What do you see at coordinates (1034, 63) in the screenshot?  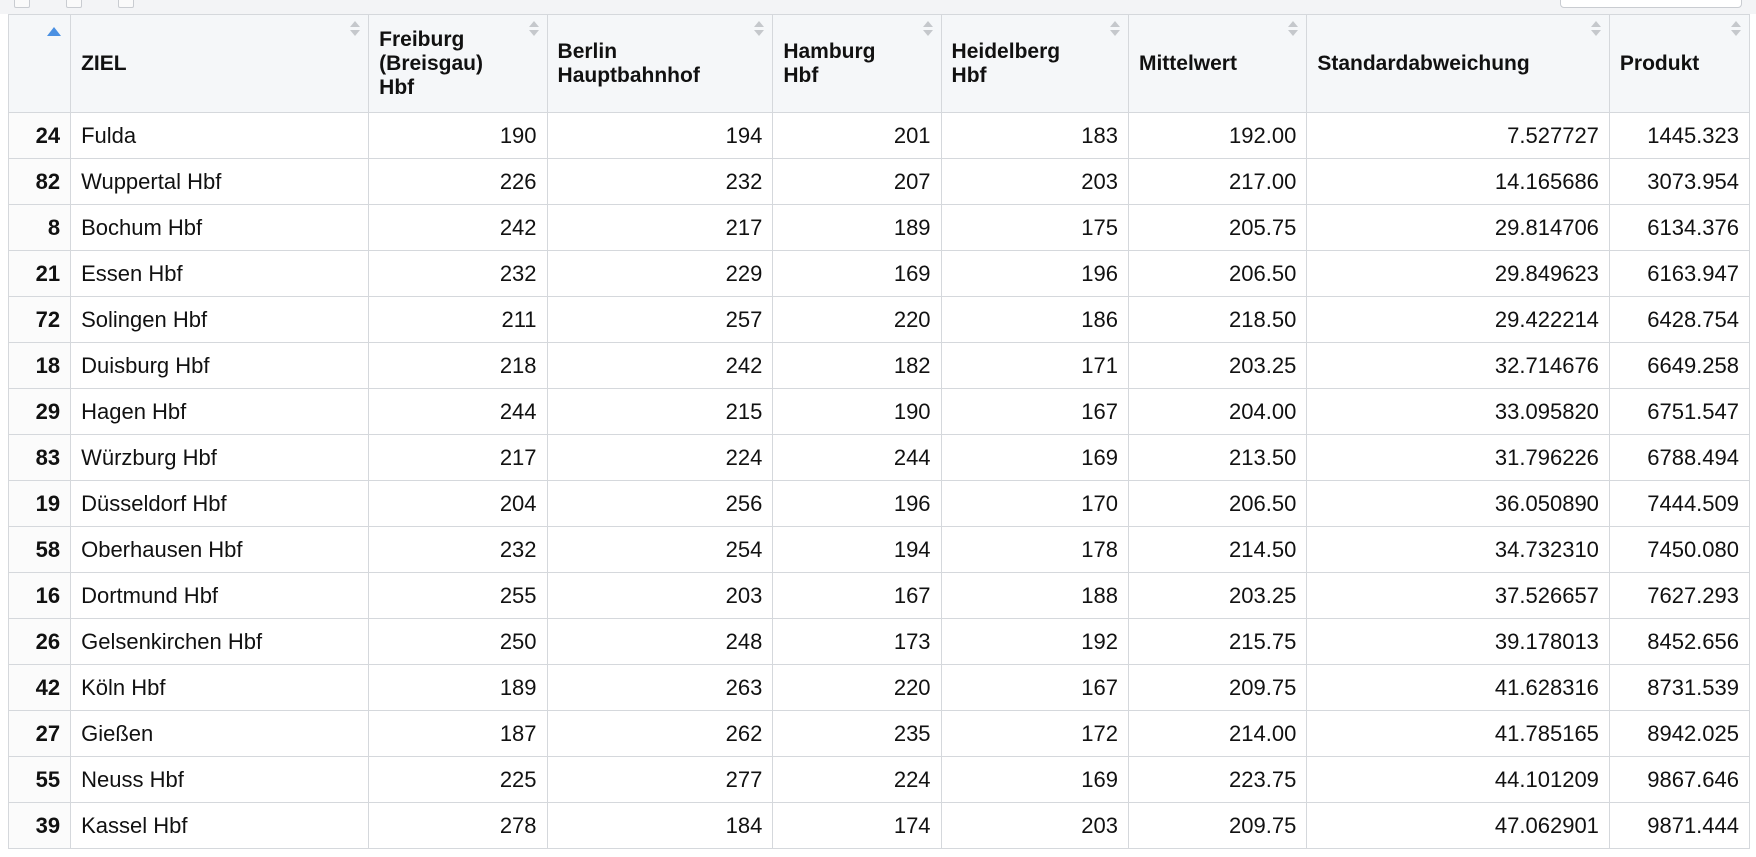 I see `column-header-heidelberg: Heidelberg Hbf` at bounding box center [1034, 63].